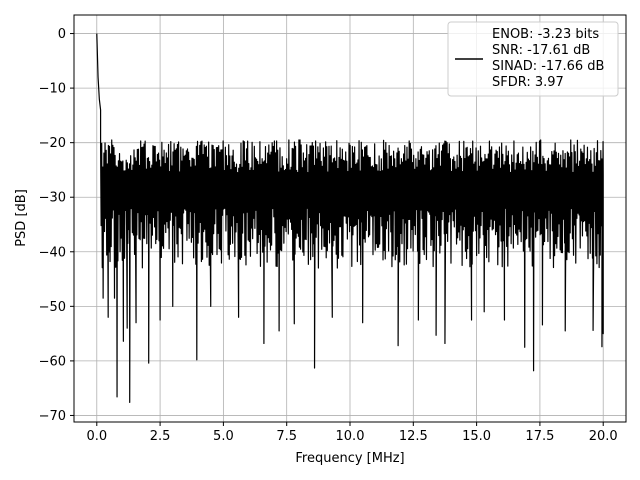 The image size is (640, 480). What do you see at coordinates (476, 436) in the screenshot?
I see `x-tick-label: 15.0` at bounding box center [476, 436].